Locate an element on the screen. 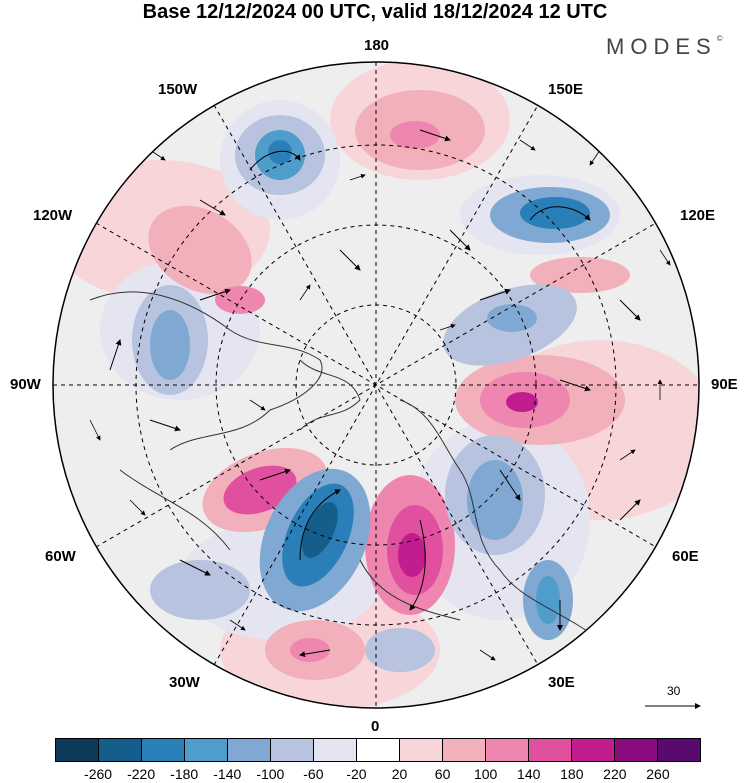 This screenshot has width=750, height=783. colorbar-tick-label: 100 is located at coordinates (485, 774).